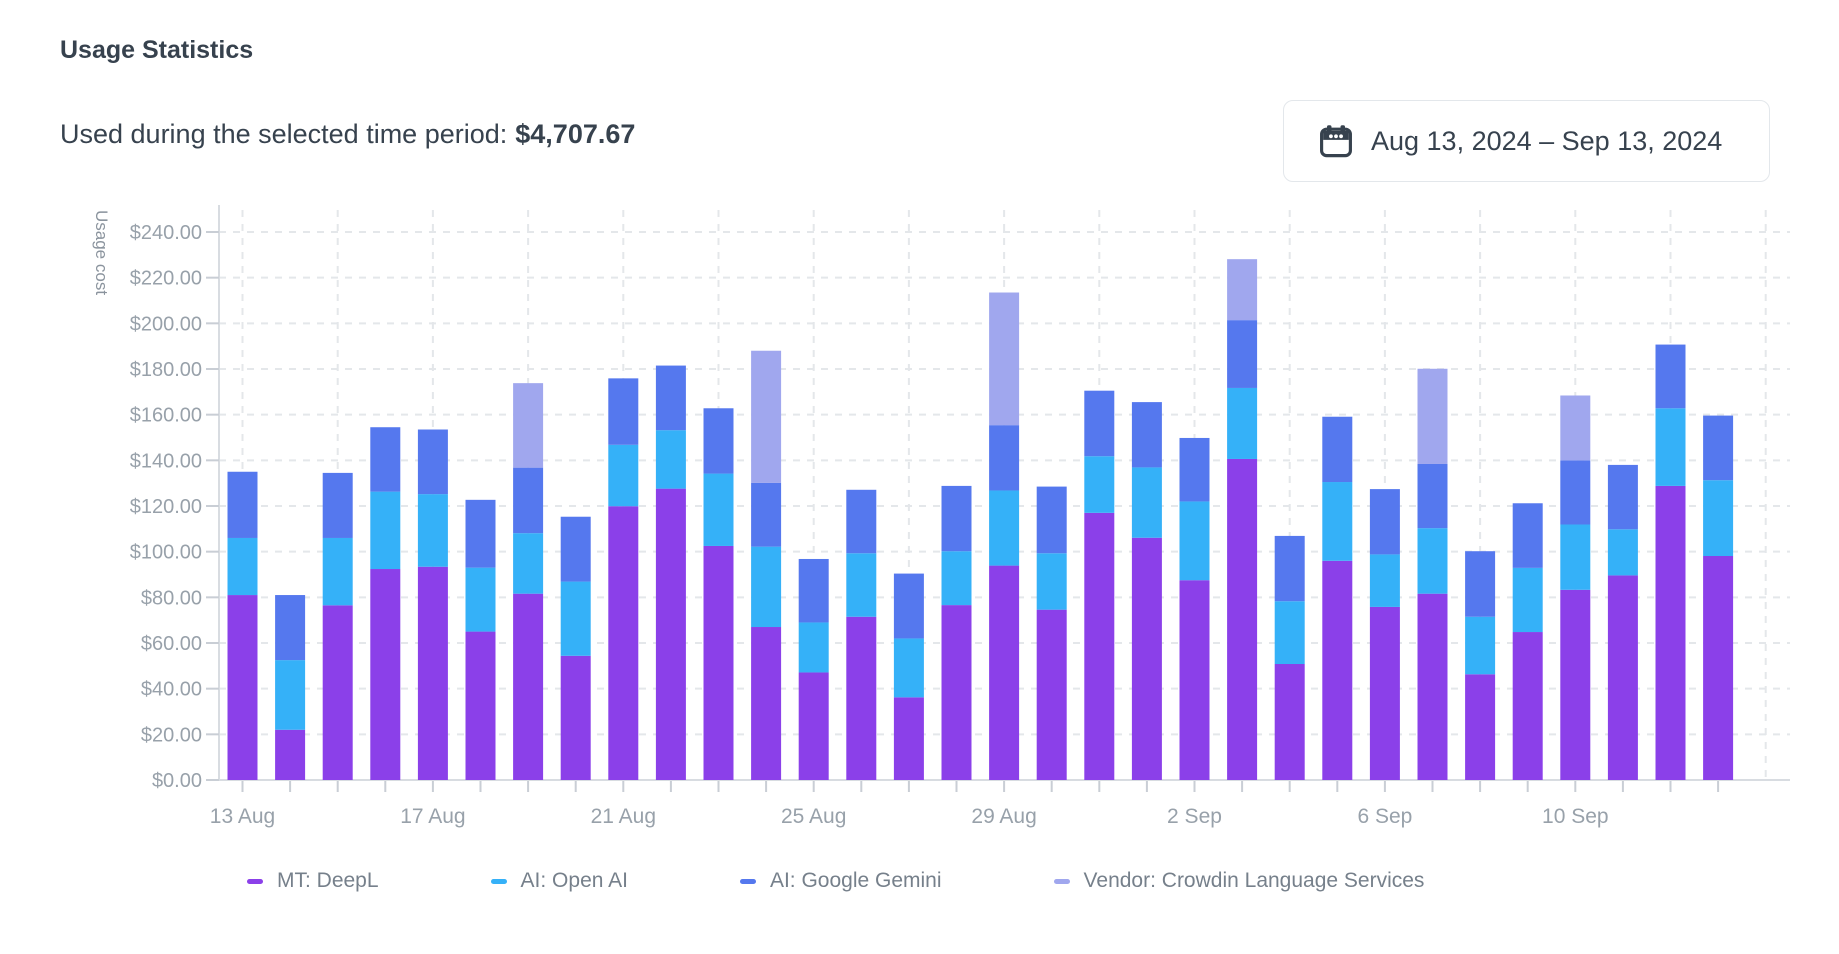 The width and height of the screenshot is (1839, 954). I want to click on legend-item: Vendor: Crowdin Language Services, so click(1238, 881).